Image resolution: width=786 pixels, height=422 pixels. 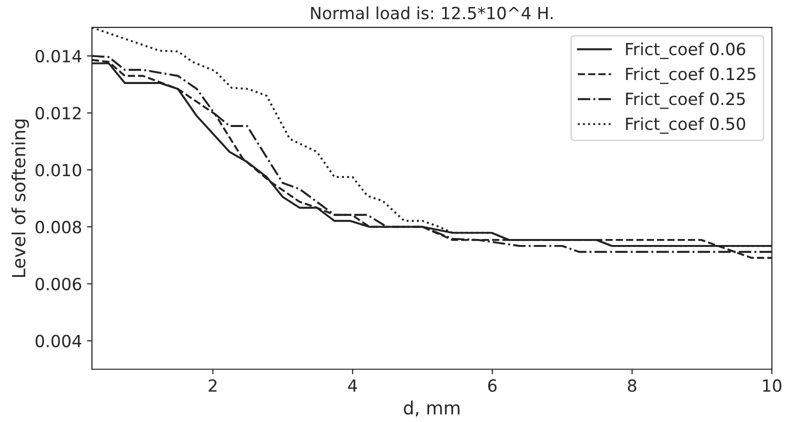 What do you see at coordinates (772, 385) in the screenshot?
I see `x-tick-label: 10` at bounding box center [772, 385].